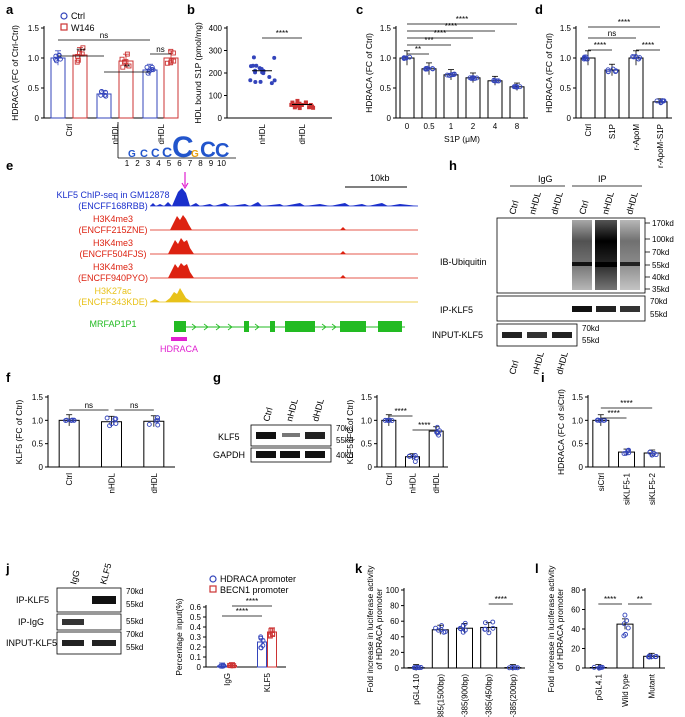 The image size is (685, 717). Describe the element at coordinates (196, 637) in the screenshot. I see `y-tick-label: 0.3` at that location.